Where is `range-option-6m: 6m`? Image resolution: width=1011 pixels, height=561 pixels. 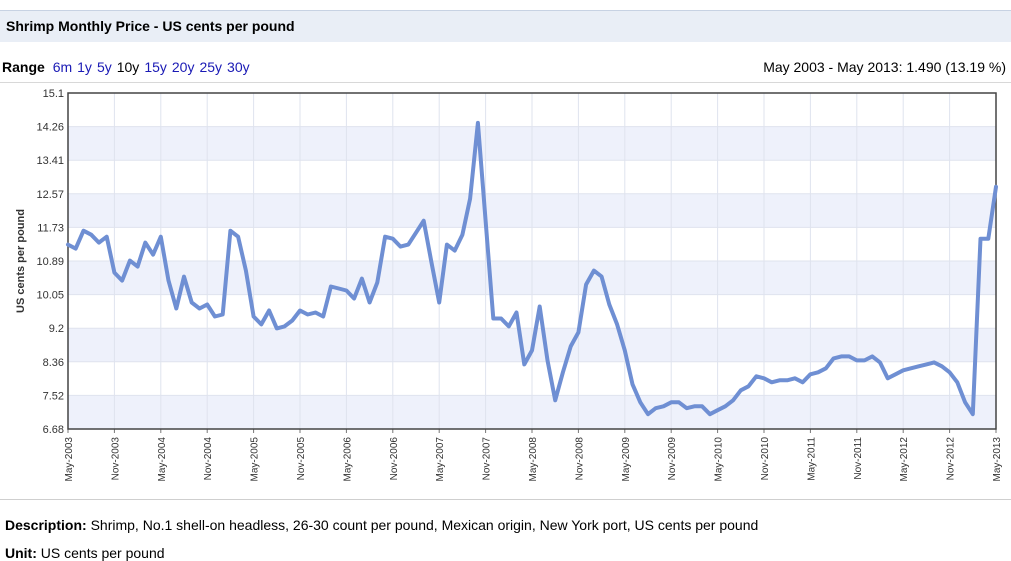 range-option-6m: 6m is located at coordinates (62, 67).